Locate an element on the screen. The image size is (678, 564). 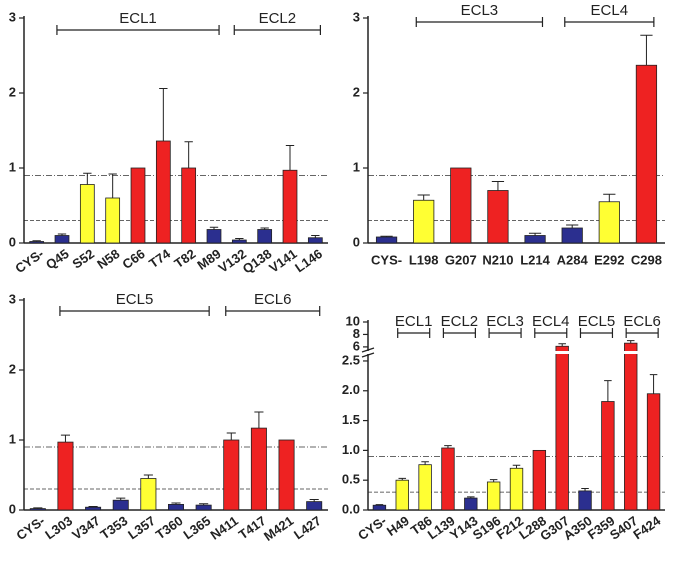
y-tick-label: 3 is located at coordinates (356, 16).